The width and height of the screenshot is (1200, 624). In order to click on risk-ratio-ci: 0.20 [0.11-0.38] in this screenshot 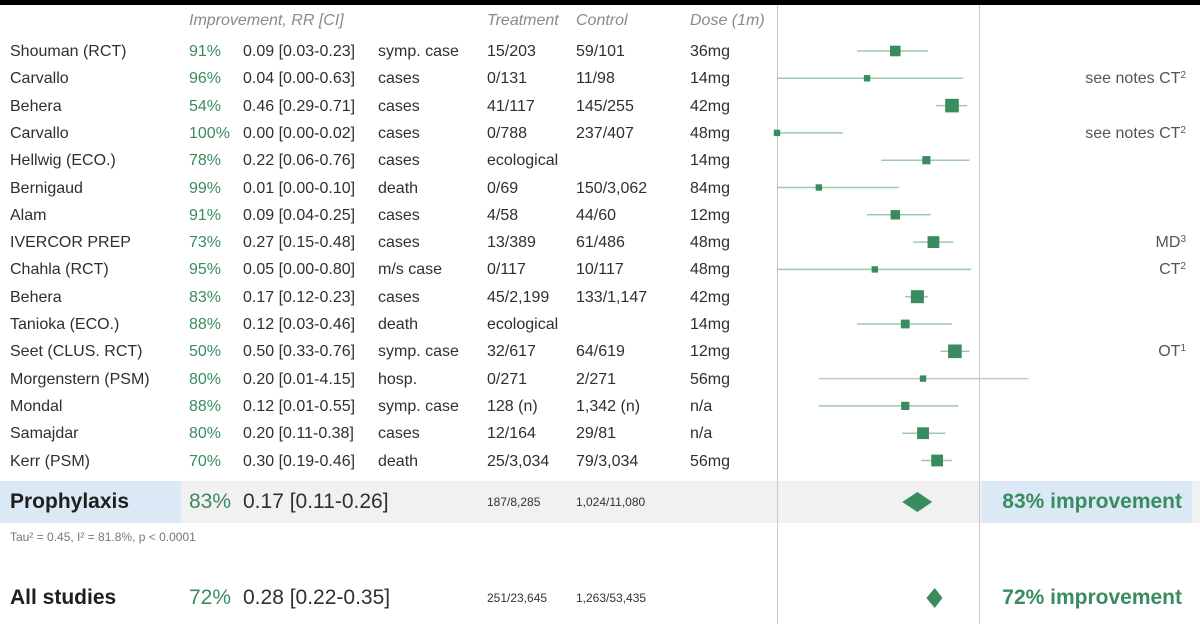, I will do `click(298, 434)`.